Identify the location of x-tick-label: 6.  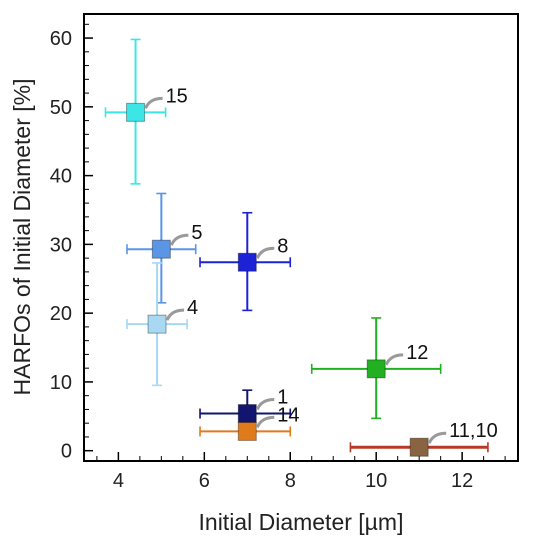
(204, 481).